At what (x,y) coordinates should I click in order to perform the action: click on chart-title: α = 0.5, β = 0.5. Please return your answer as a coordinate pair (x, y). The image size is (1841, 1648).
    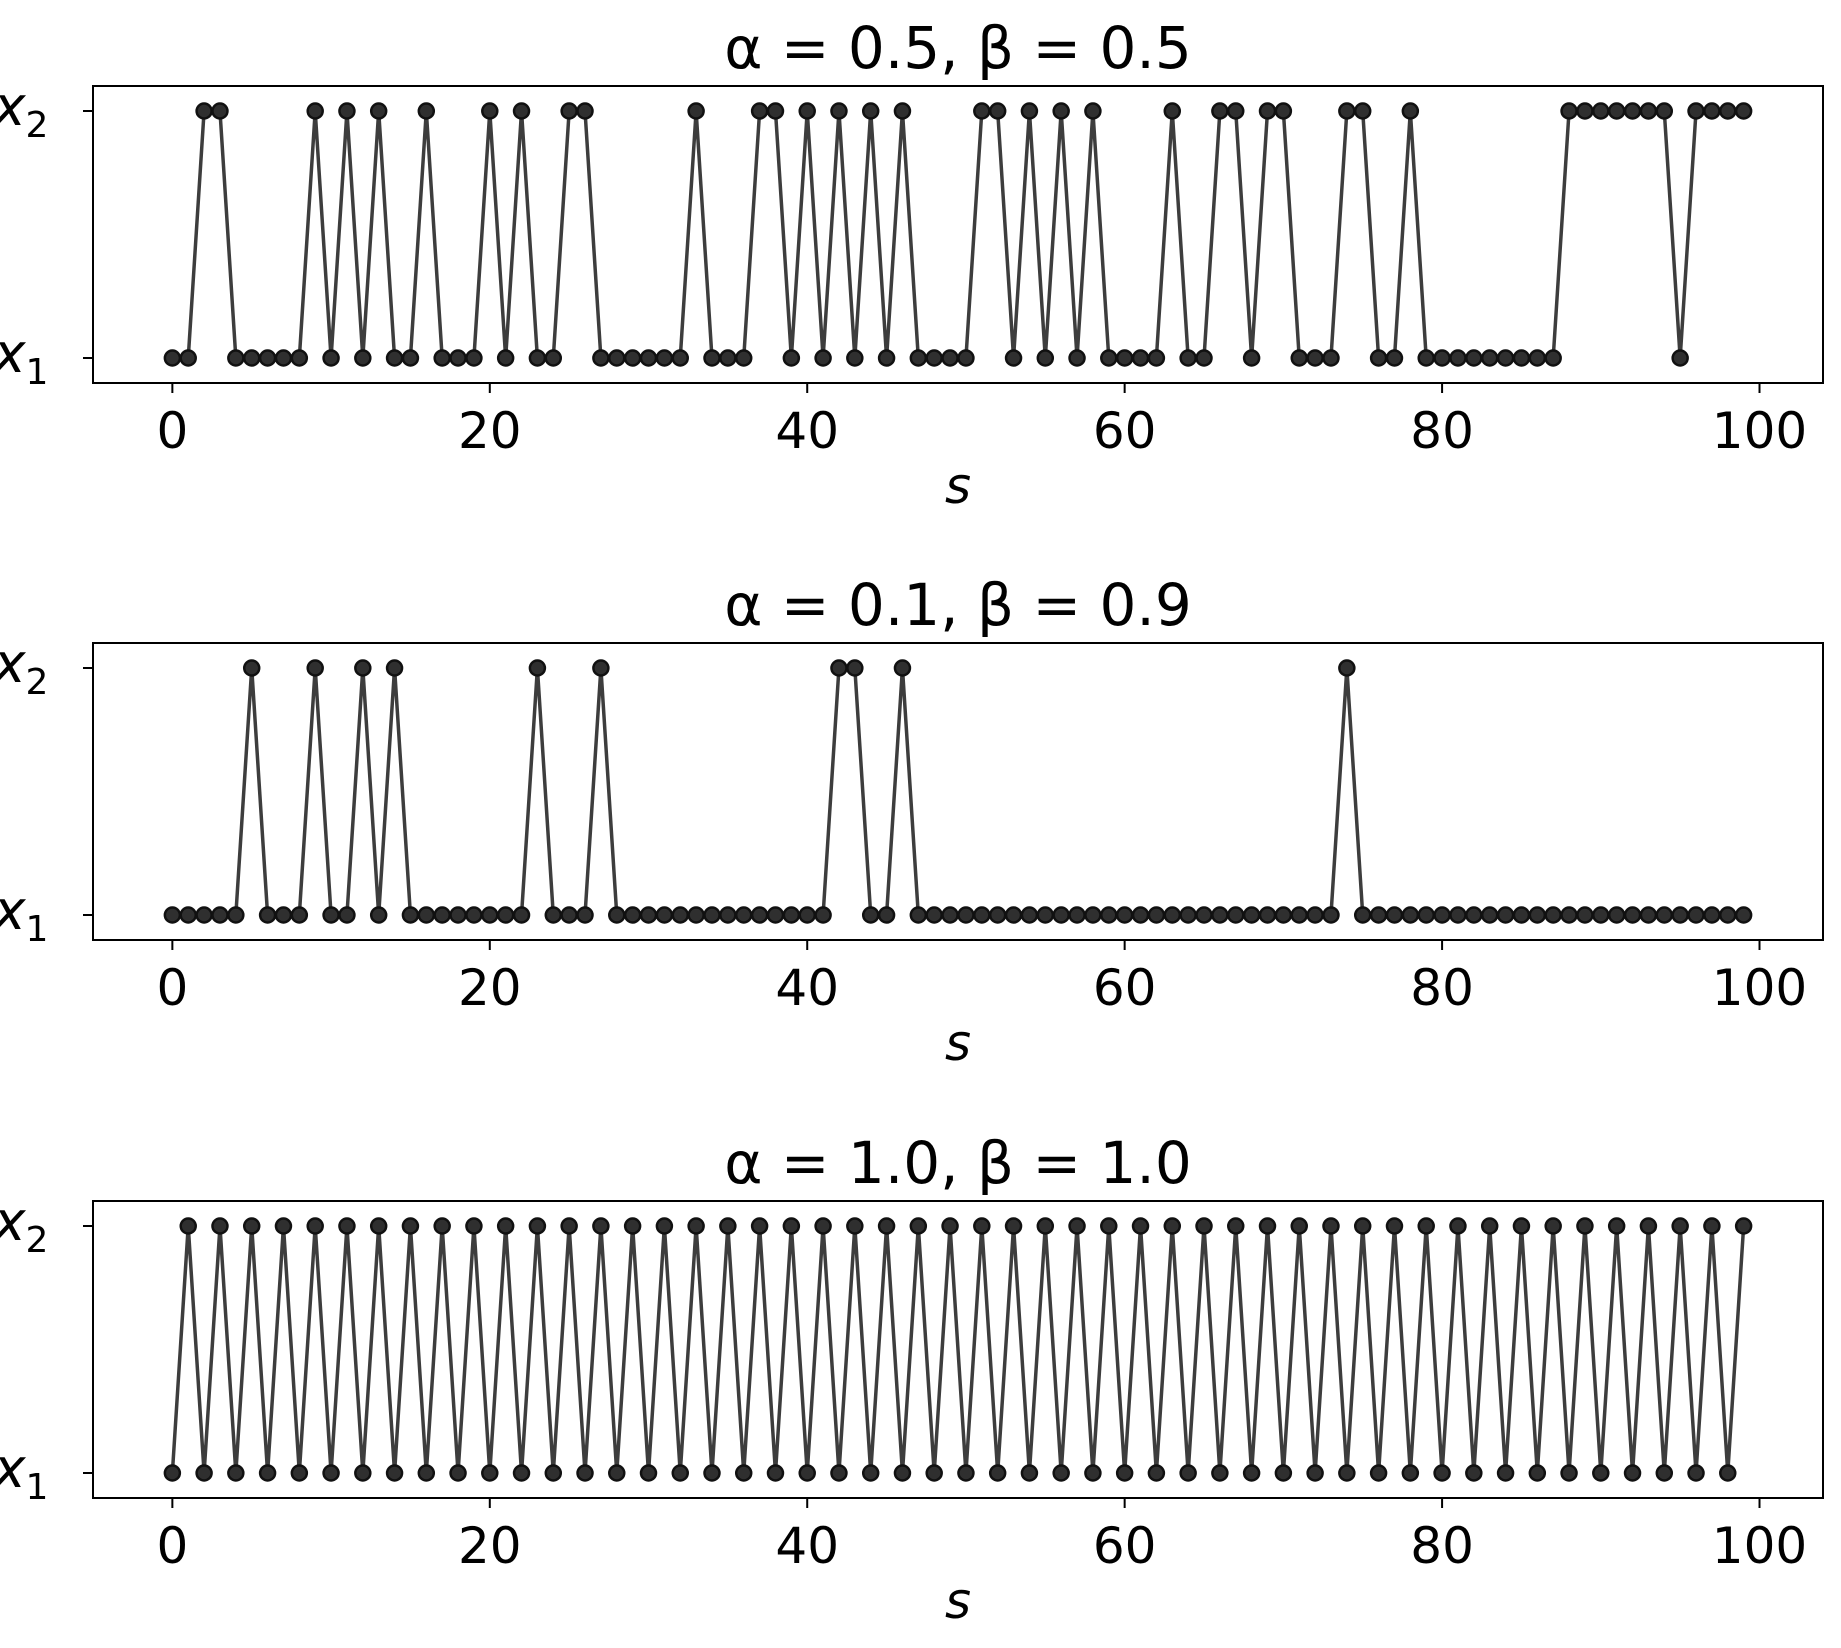
    Looking at the image, I should click on (958, 48).